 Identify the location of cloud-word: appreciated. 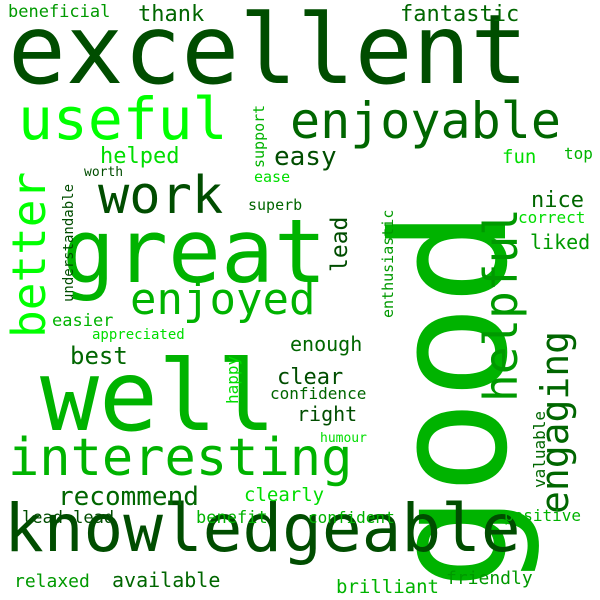
(138, 335).